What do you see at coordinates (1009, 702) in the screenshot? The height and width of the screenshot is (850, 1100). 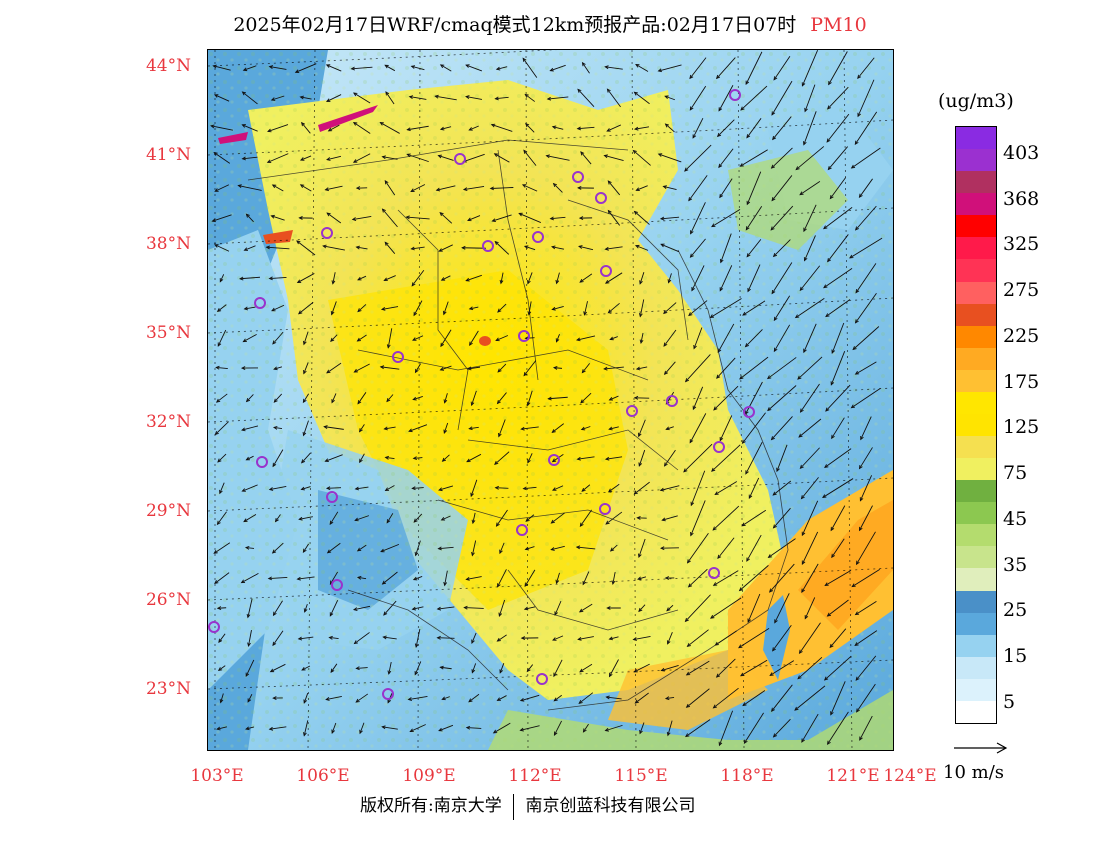 I see `colorbar-label-5: 5` at bounding box center [1009, 702].